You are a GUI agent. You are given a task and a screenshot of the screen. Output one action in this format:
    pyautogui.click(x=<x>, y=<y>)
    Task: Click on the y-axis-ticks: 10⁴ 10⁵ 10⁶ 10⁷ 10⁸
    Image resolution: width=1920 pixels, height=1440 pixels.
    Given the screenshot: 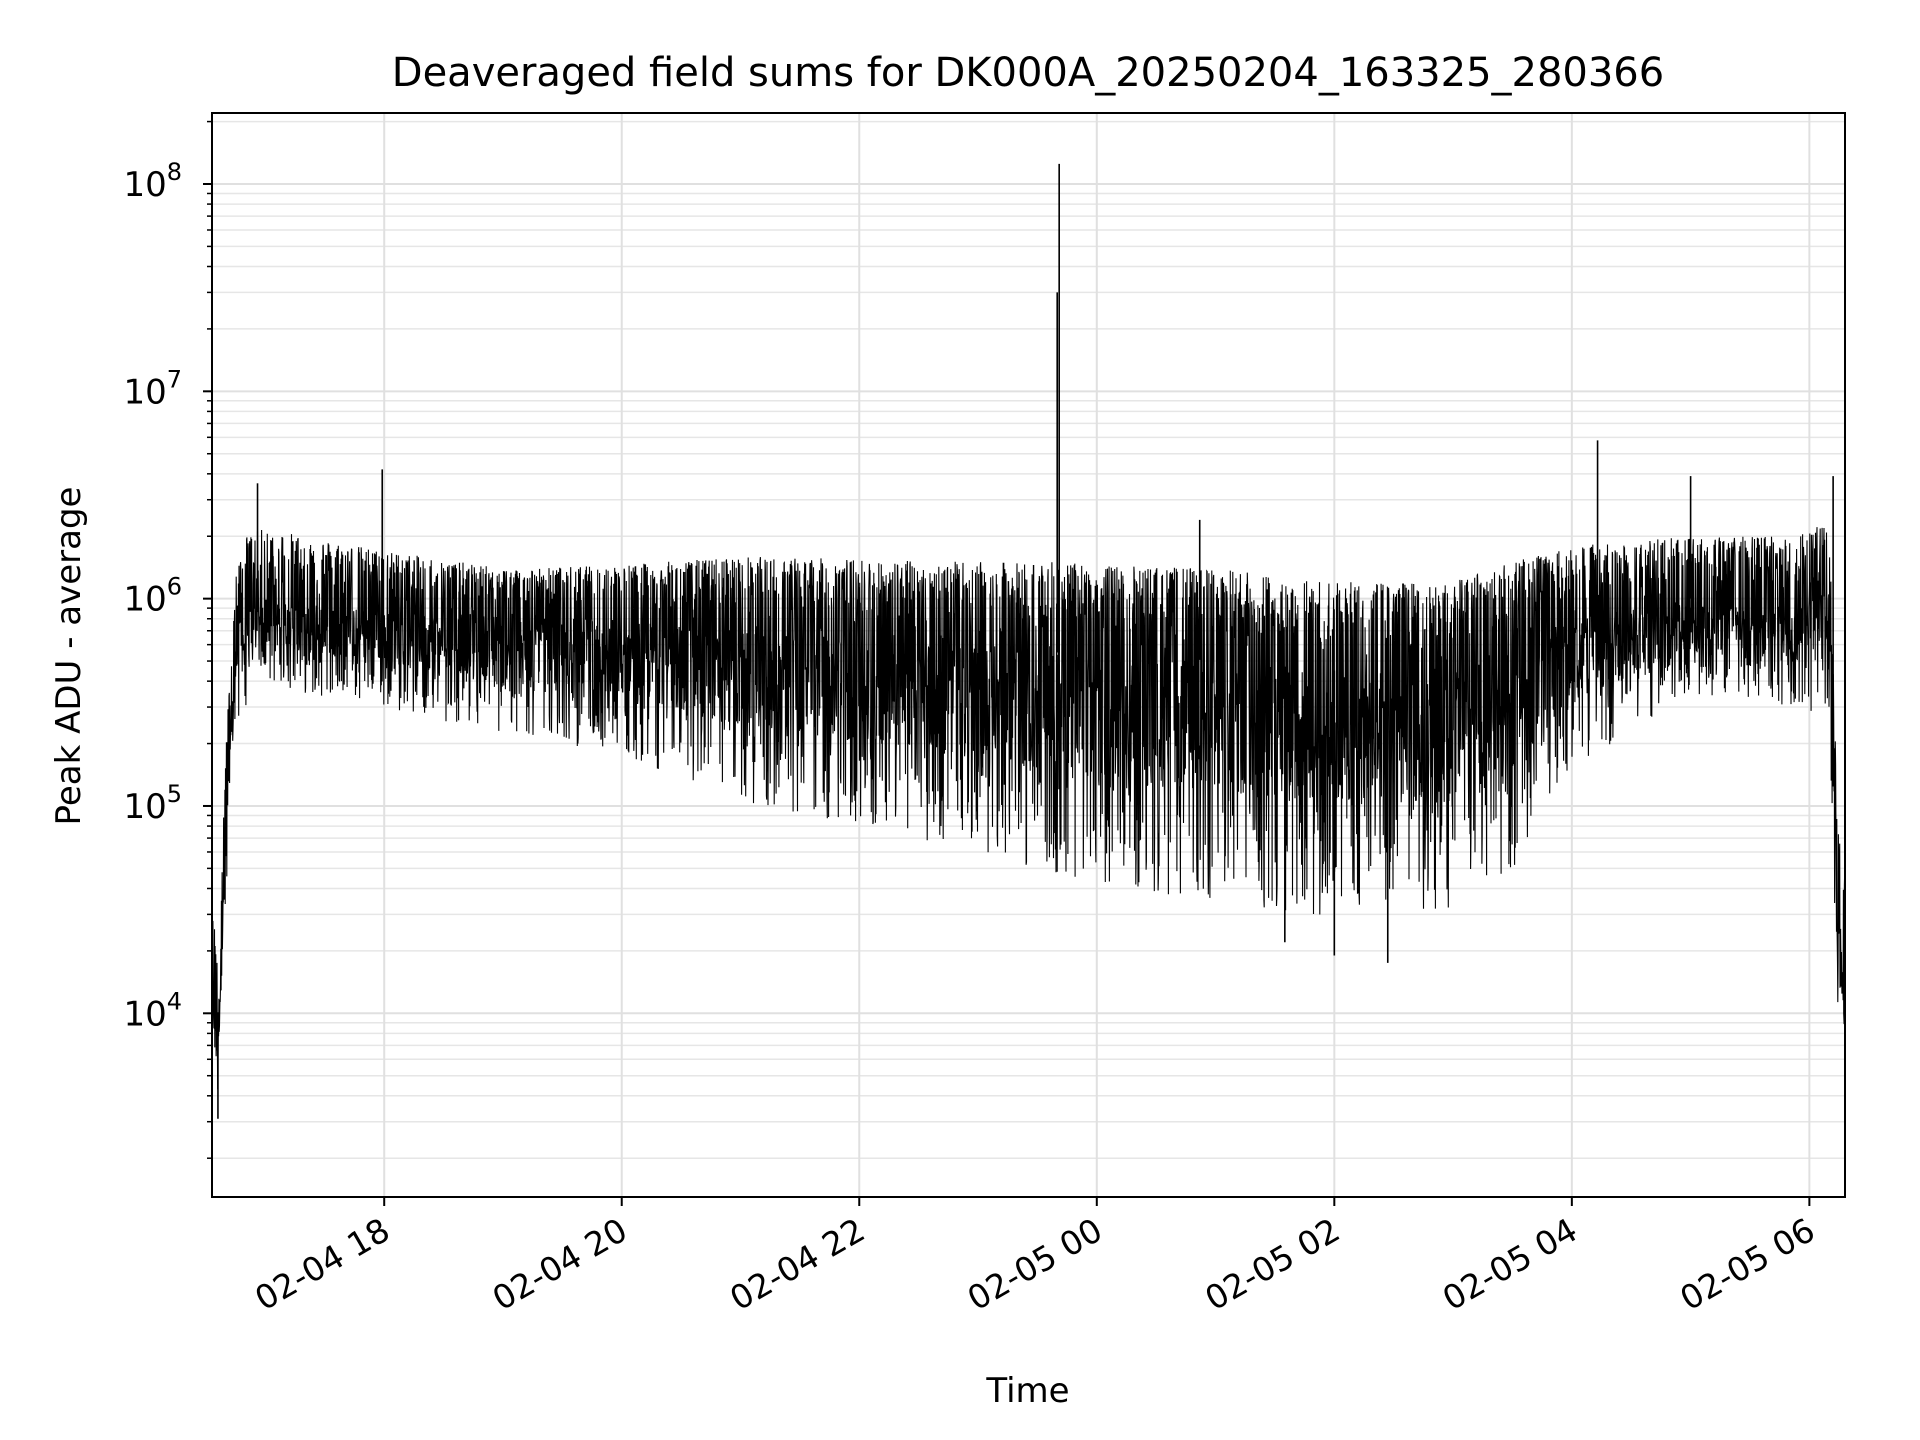 What is the action you would take?
    pyautogui.click(x=167, y=639)
    